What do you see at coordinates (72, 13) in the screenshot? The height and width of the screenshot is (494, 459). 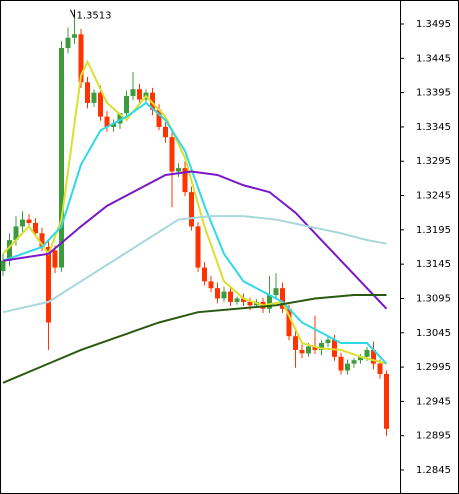 I see `high-marker` at bounding box center [72, 13].